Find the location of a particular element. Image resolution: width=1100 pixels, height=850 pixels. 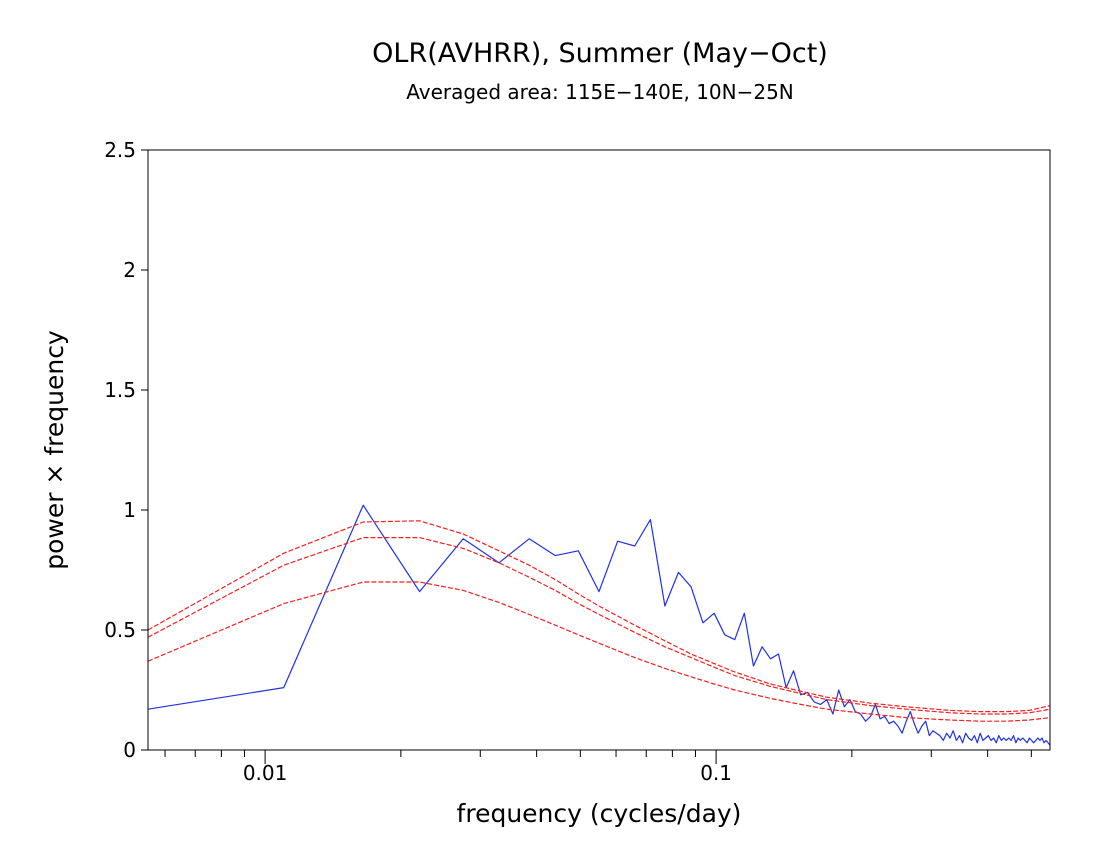

y-tick-label: 2.5 is located at coordinates (120, 150).